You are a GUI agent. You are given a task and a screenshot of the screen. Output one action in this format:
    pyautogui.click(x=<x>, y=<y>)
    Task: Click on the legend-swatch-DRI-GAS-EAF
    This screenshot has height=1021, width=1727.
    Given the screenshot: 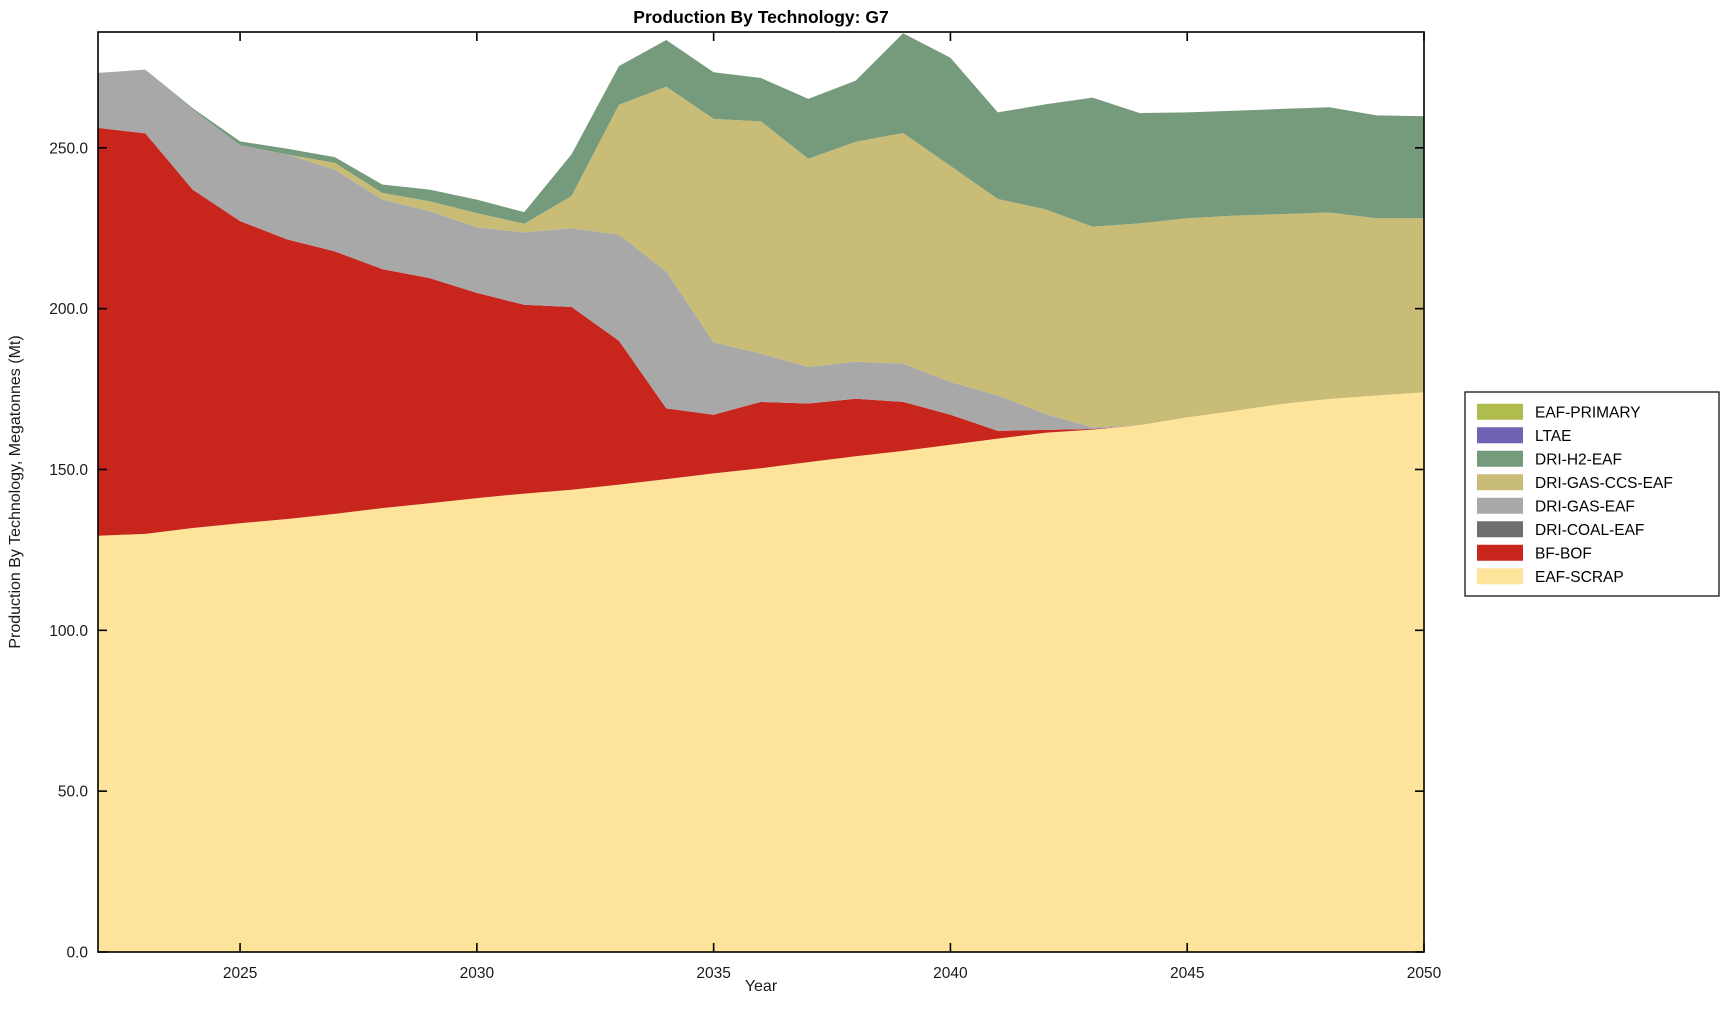 What is the action you would take?
    pyautogui.click(x=1500, y=505)
    